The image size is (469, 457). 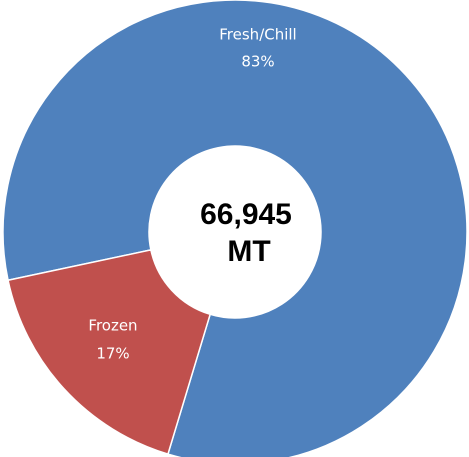 I want to click on center-value: 66,945, so click(x=246, y=214).